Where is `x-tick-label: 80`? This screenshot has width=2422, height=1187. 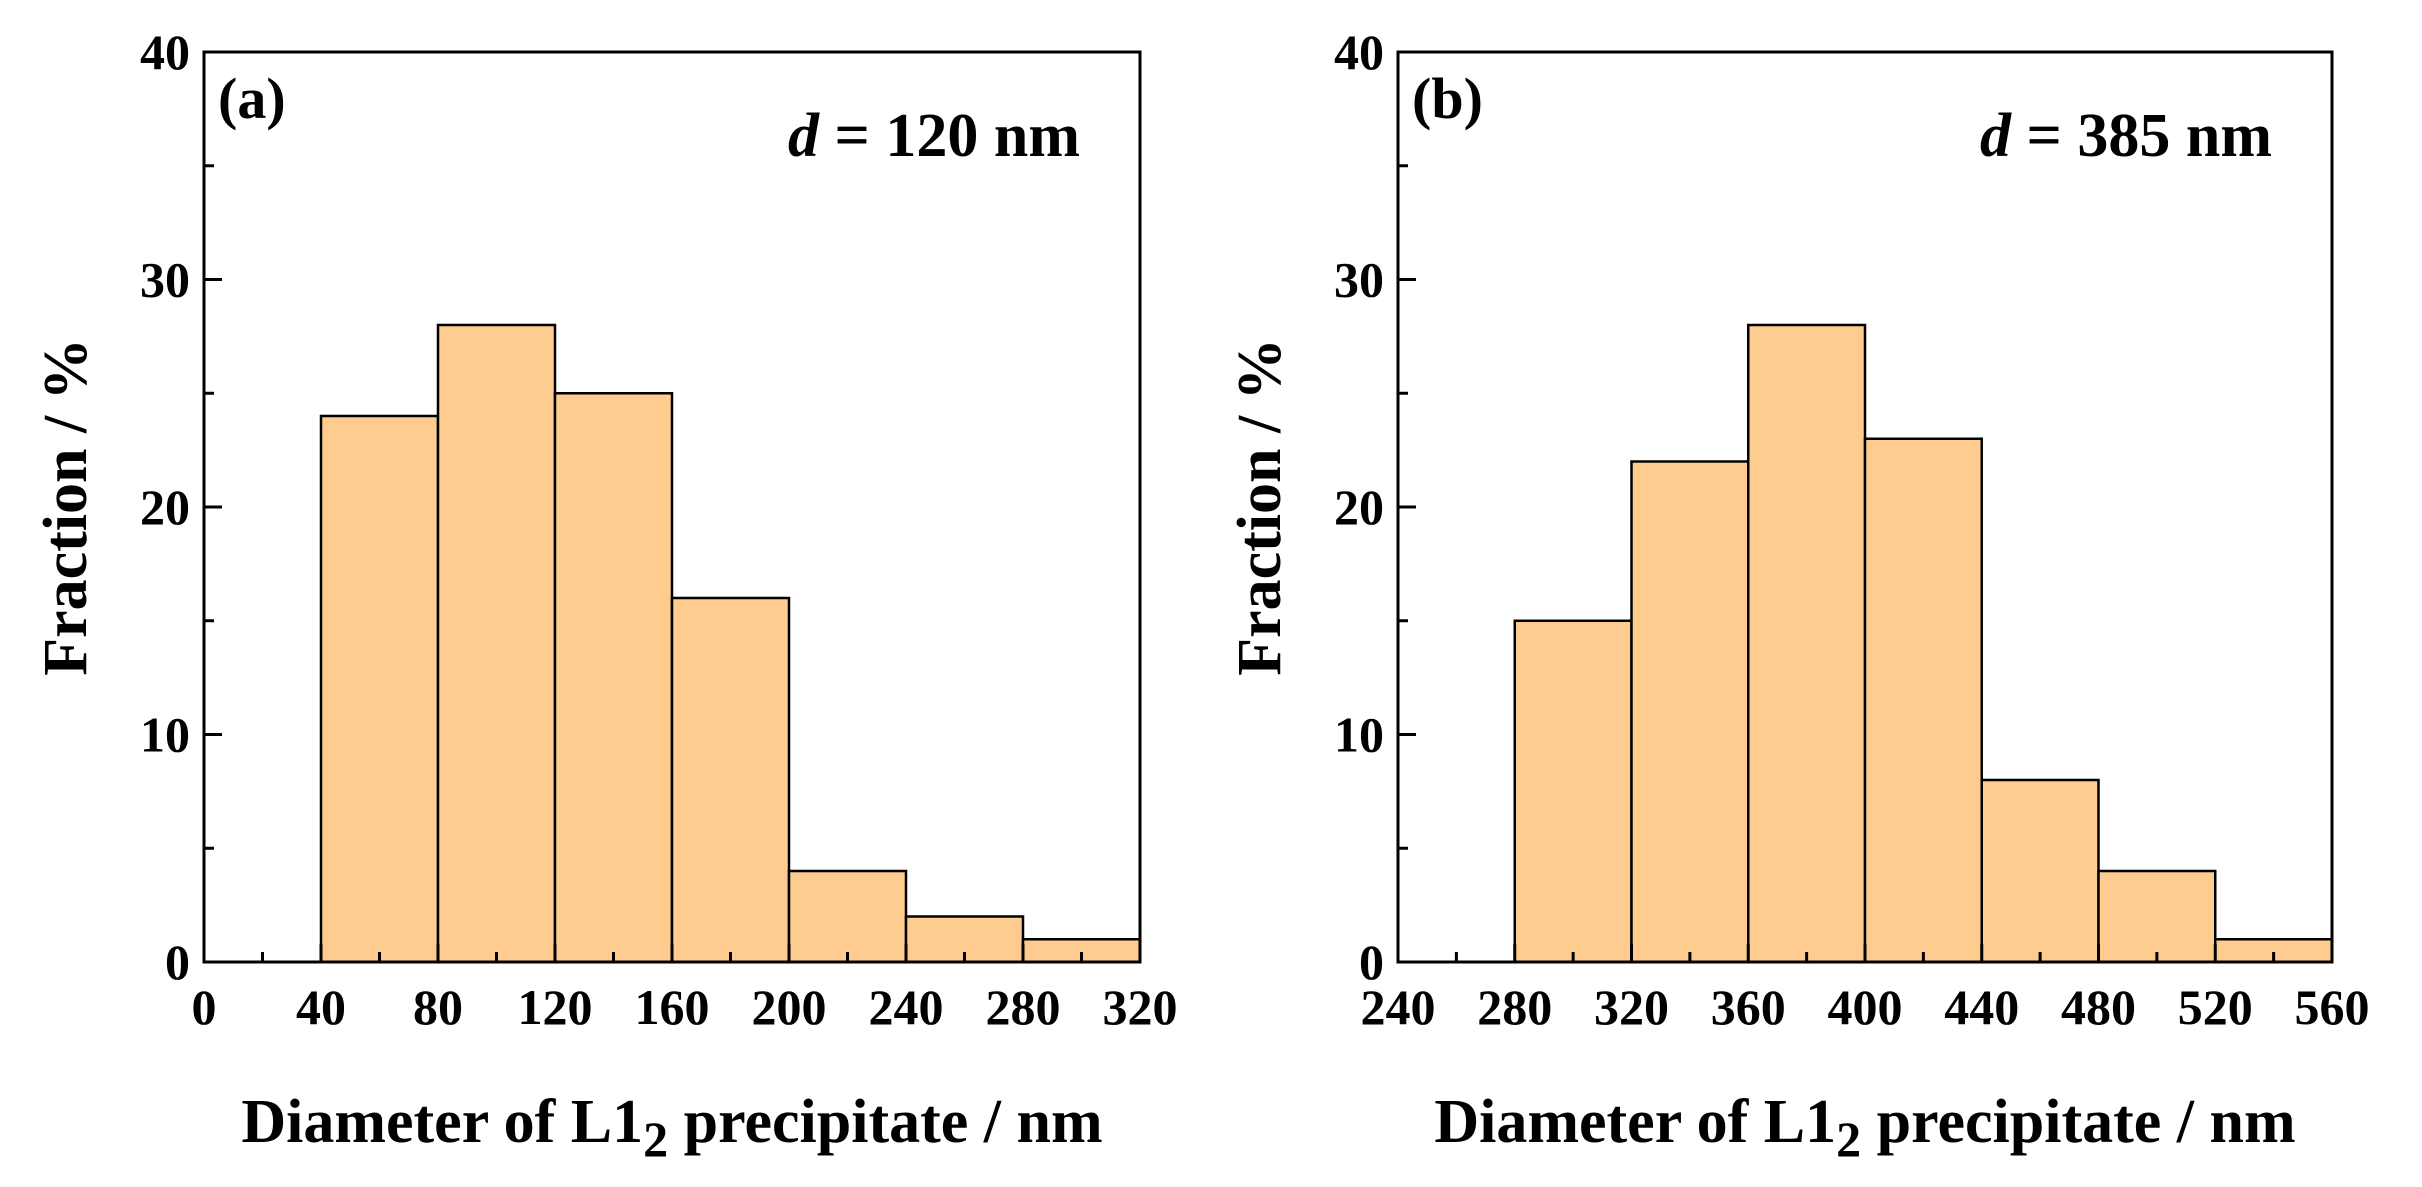
x-tick-label: 80 is located at coordinates (438, 1007).